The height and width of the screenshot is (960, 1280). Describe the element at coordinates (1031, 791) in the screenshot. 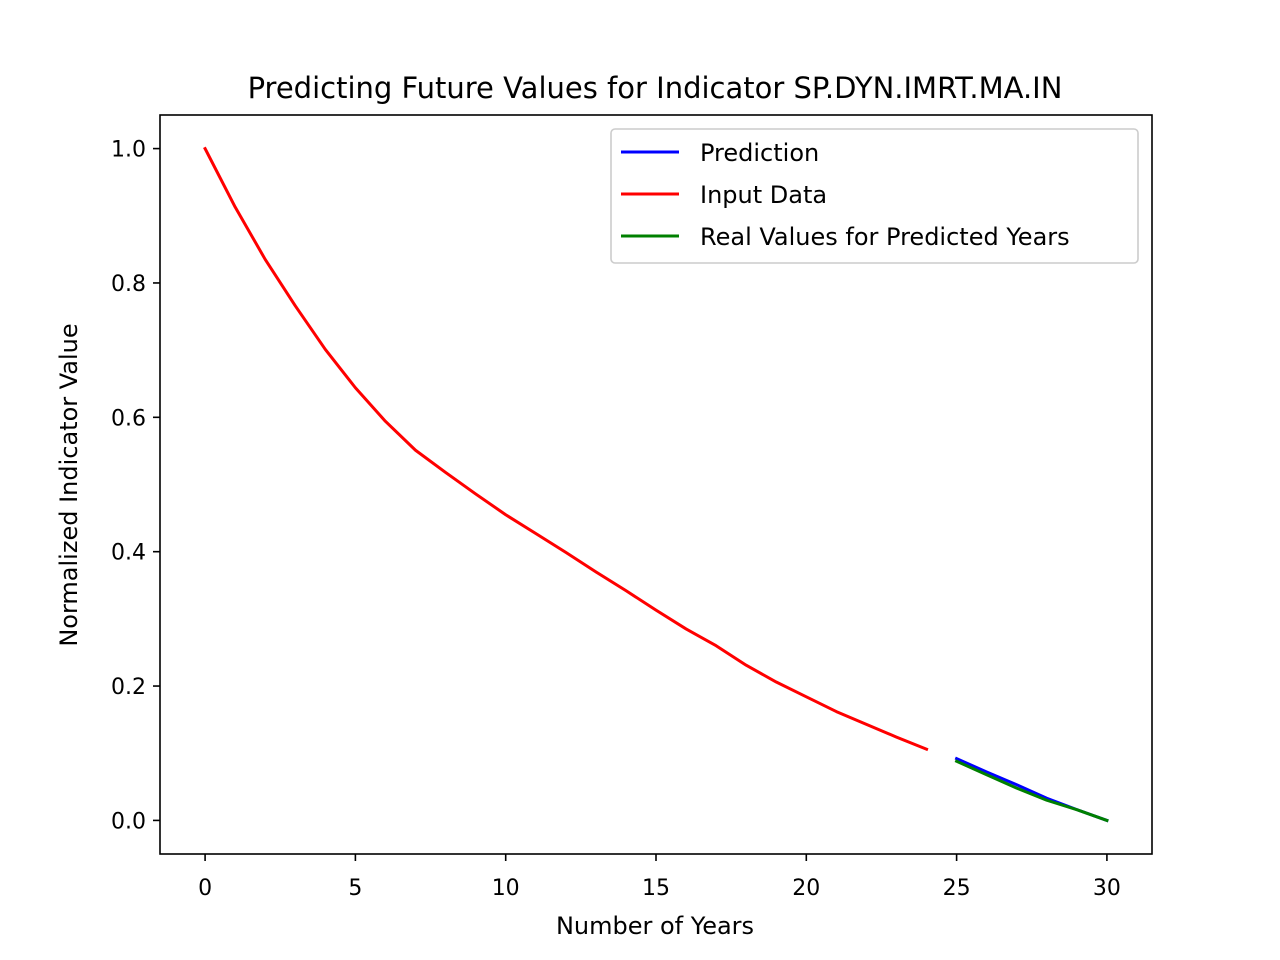

I see `series-line-real-values-for-predicted-years` at that location.